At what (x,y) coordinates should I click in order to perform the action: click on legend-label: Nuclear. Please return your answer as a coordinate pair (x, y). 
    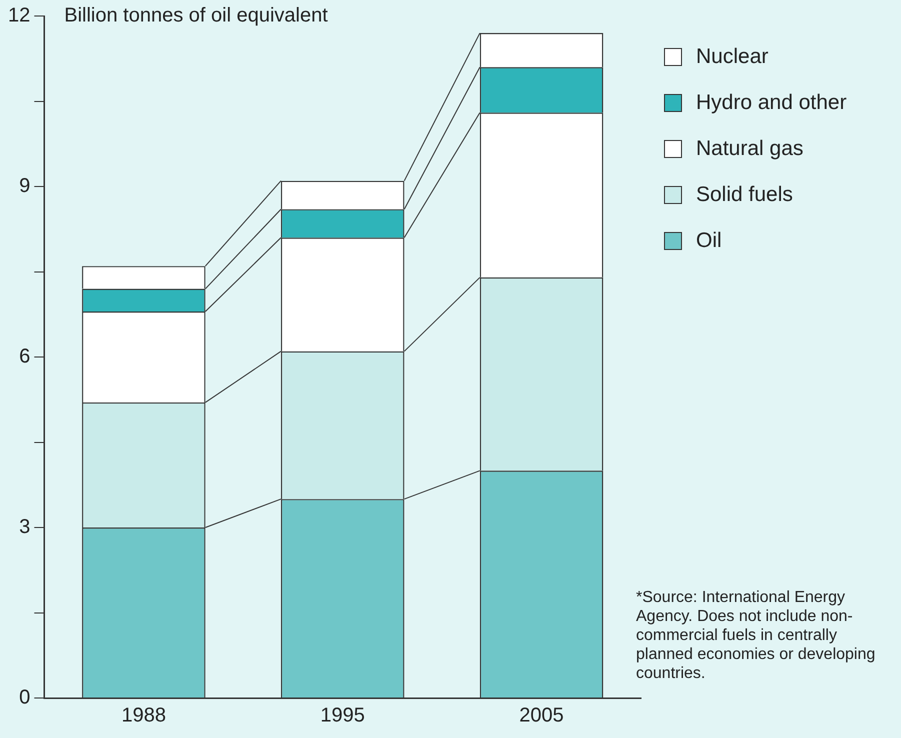
    Looking at the image, I should click on (732, 57).